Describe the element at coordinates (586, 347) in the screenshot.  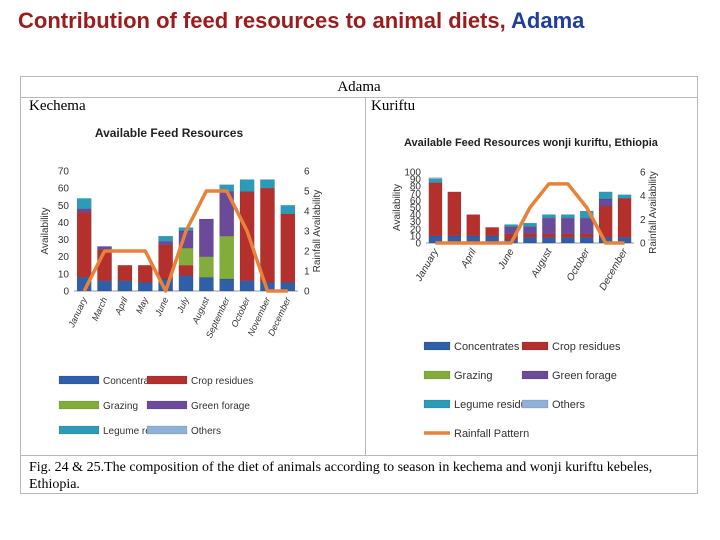
I see `kuriftu-legend-label-crop-residues: Crop residues` at that location.